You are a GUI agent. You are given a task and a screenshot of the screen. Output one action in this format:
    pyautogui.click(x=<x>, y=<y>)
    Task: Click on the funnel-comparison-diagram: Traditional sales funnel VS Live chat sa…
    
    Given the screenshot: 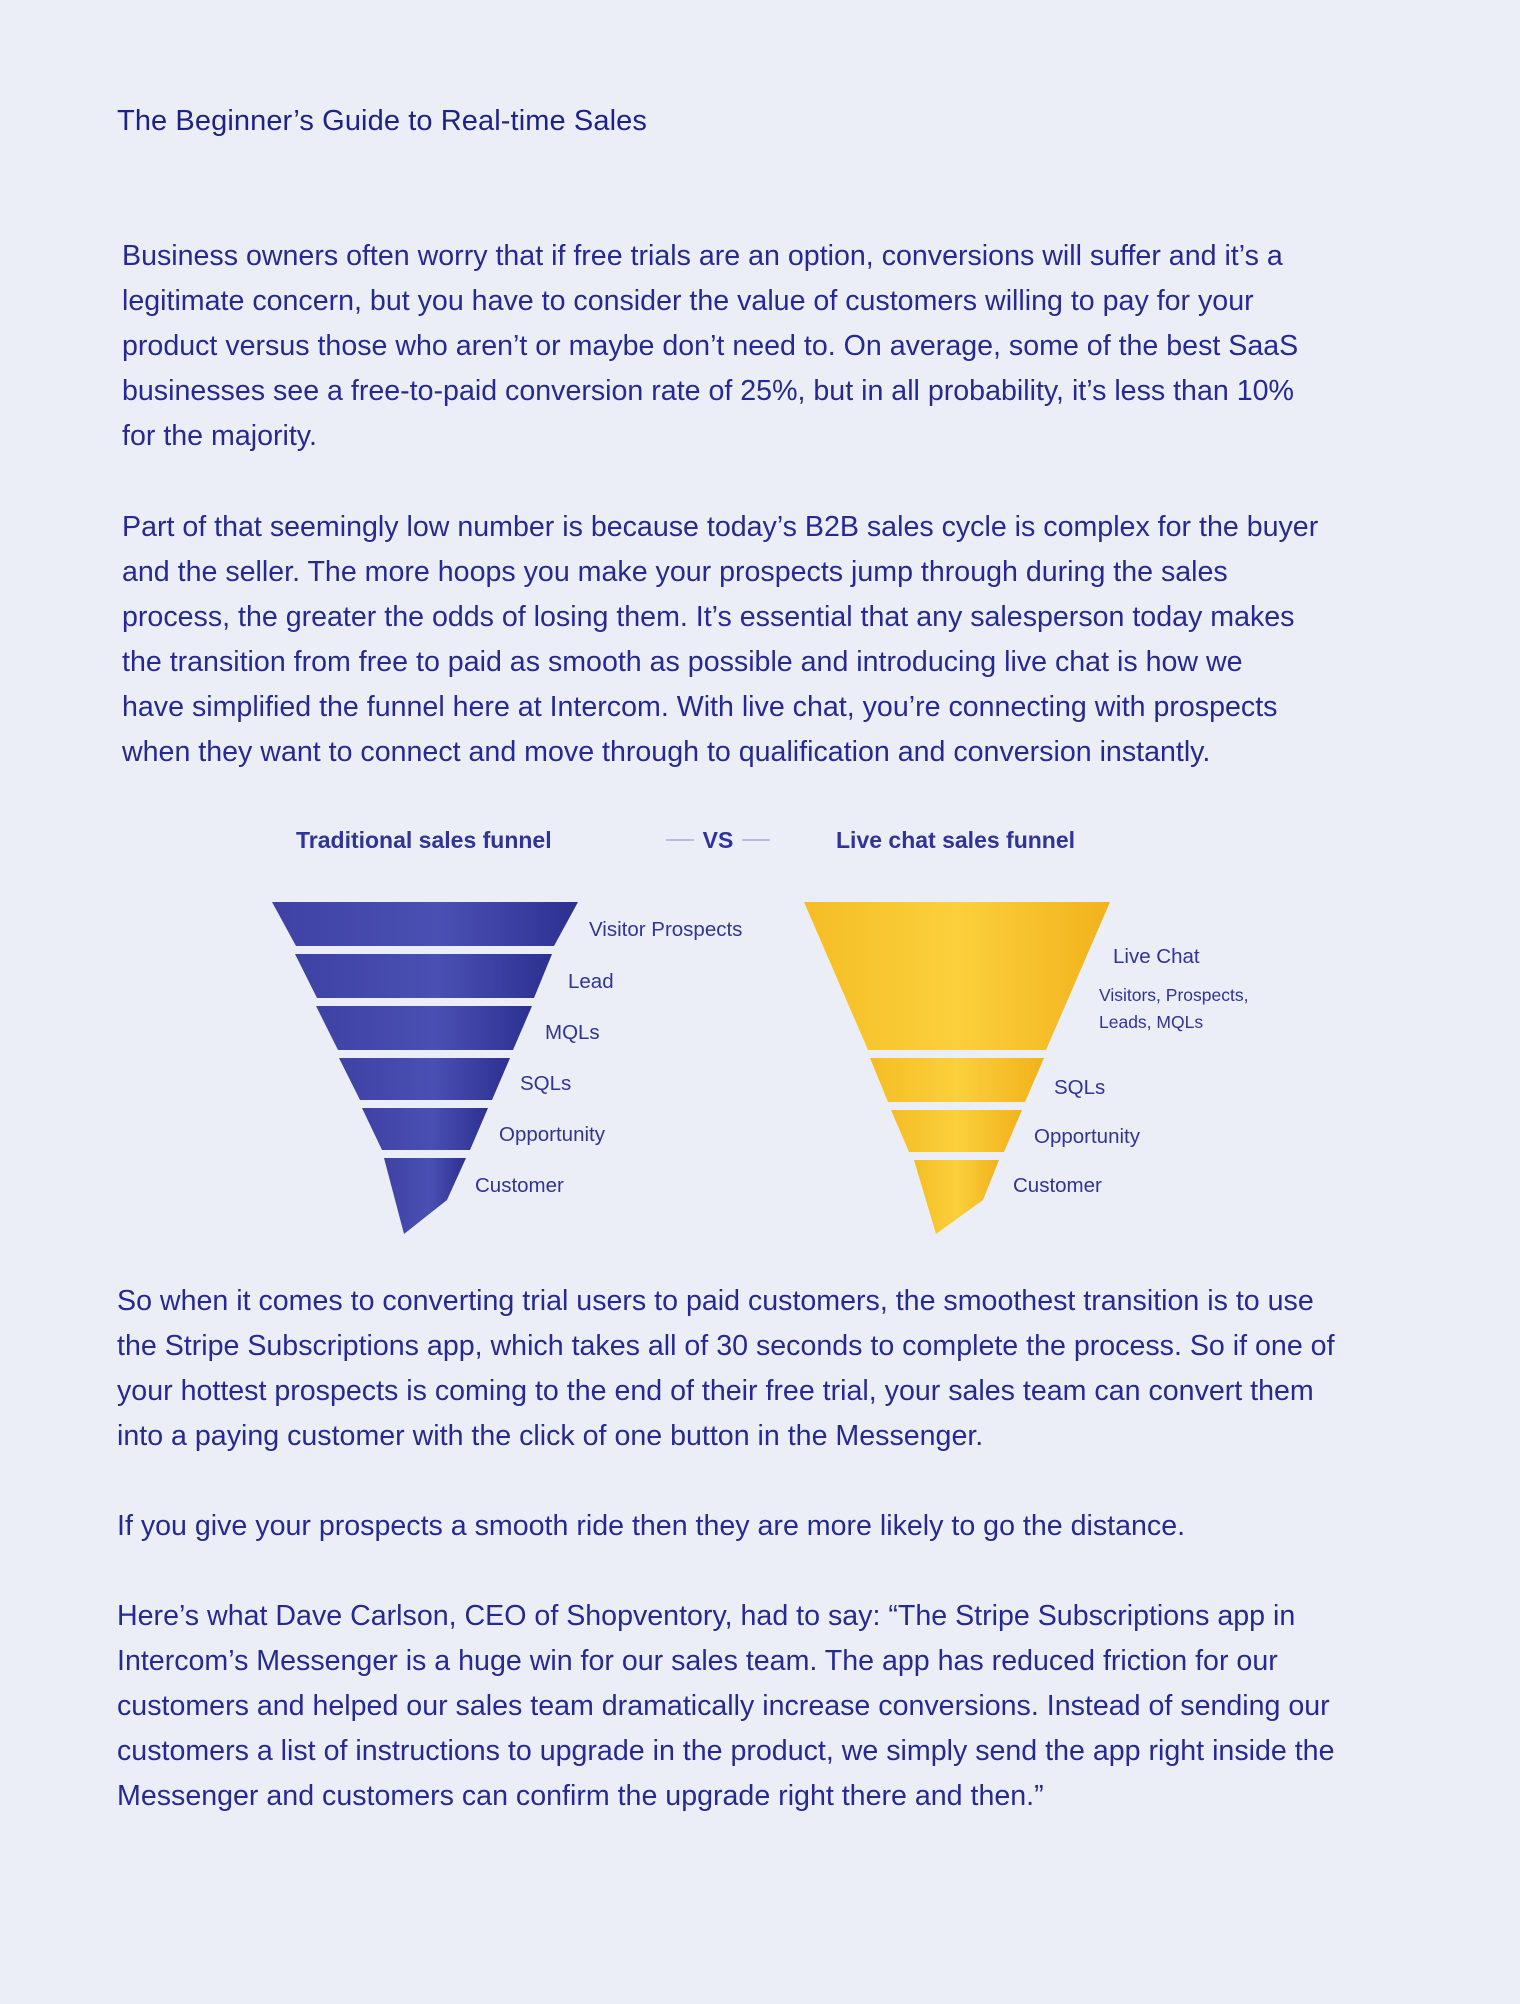 What is the action you would take?
    pyautogui.click(x=760, y=1030)
    